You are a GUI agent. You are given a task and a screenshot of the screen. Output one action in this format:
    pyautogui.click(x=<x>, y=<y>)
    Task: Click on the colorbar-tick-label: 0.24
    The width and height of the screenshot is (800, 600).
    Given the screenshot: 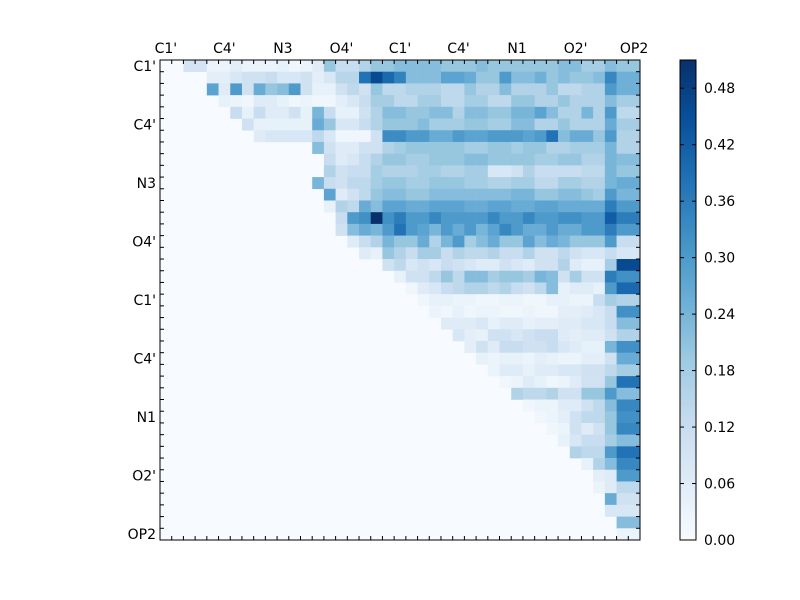 What is the action you would take?
    pyautogui.click(x=719, y=315)
    